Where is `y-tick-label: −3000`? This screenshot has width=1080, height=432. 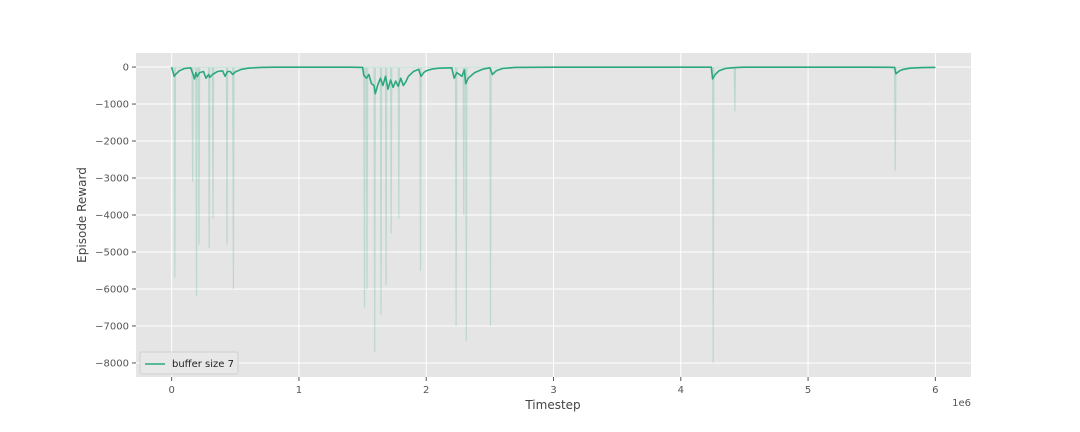
y-tick-label: −3000 is located at coordinates (112, 179).